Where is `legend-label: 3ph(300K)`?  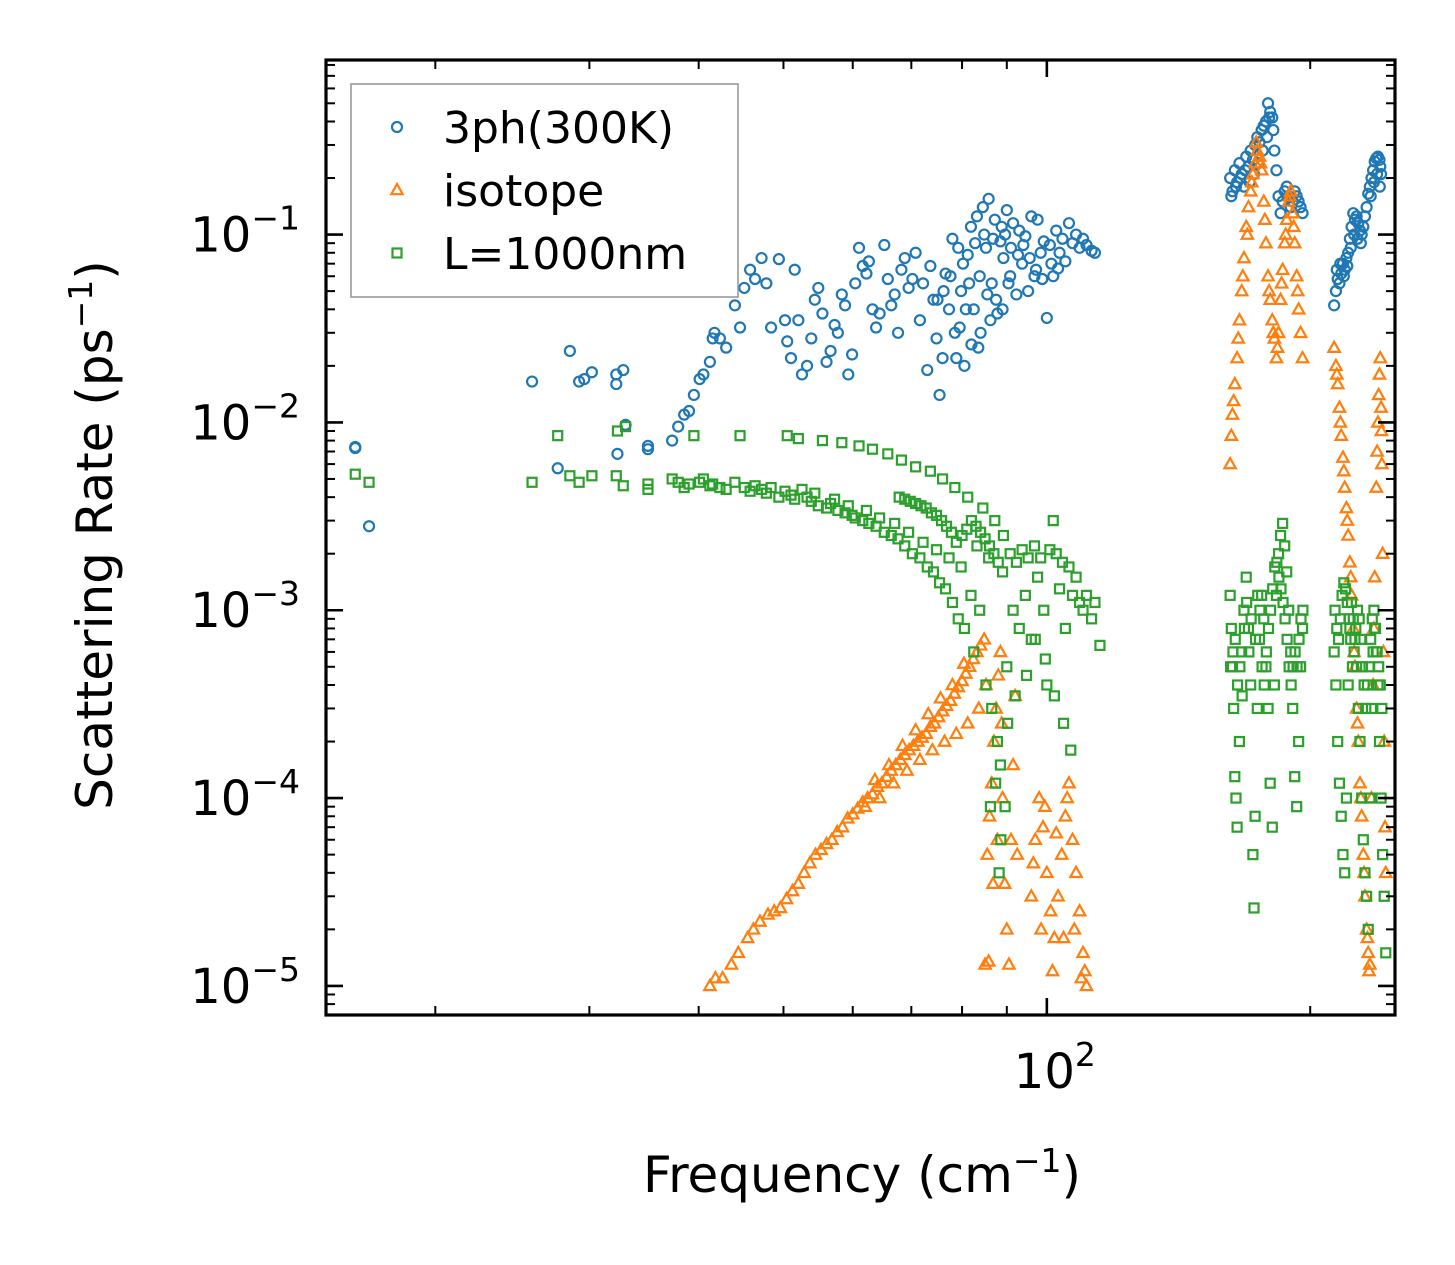 legend-label: 3ph(300K) is located at coordinates (558, 128).